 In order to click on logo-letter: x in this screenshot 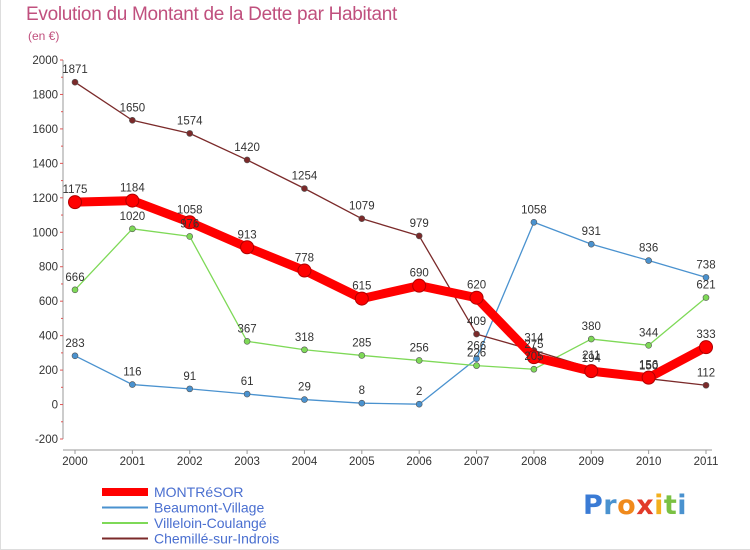, I will do `click(645, 505)`.